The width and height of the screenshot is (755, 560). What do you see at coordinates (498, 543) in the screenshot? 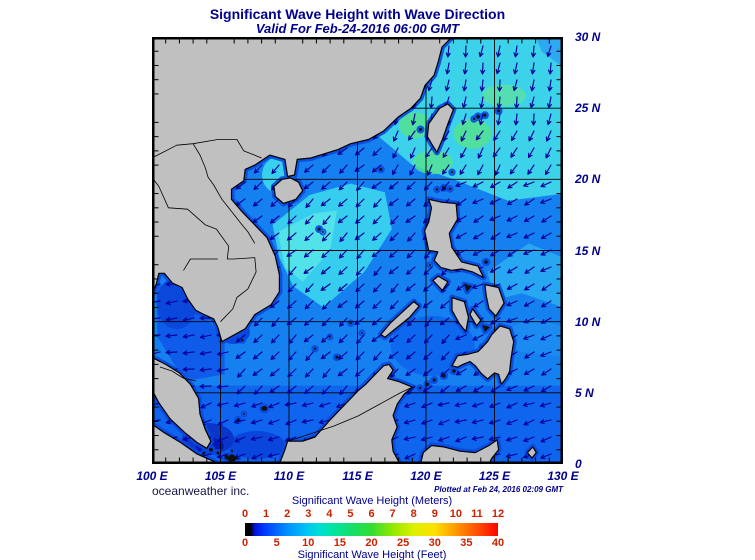
I see `feet-tick-40: 40` at bounding box center [498, 543].